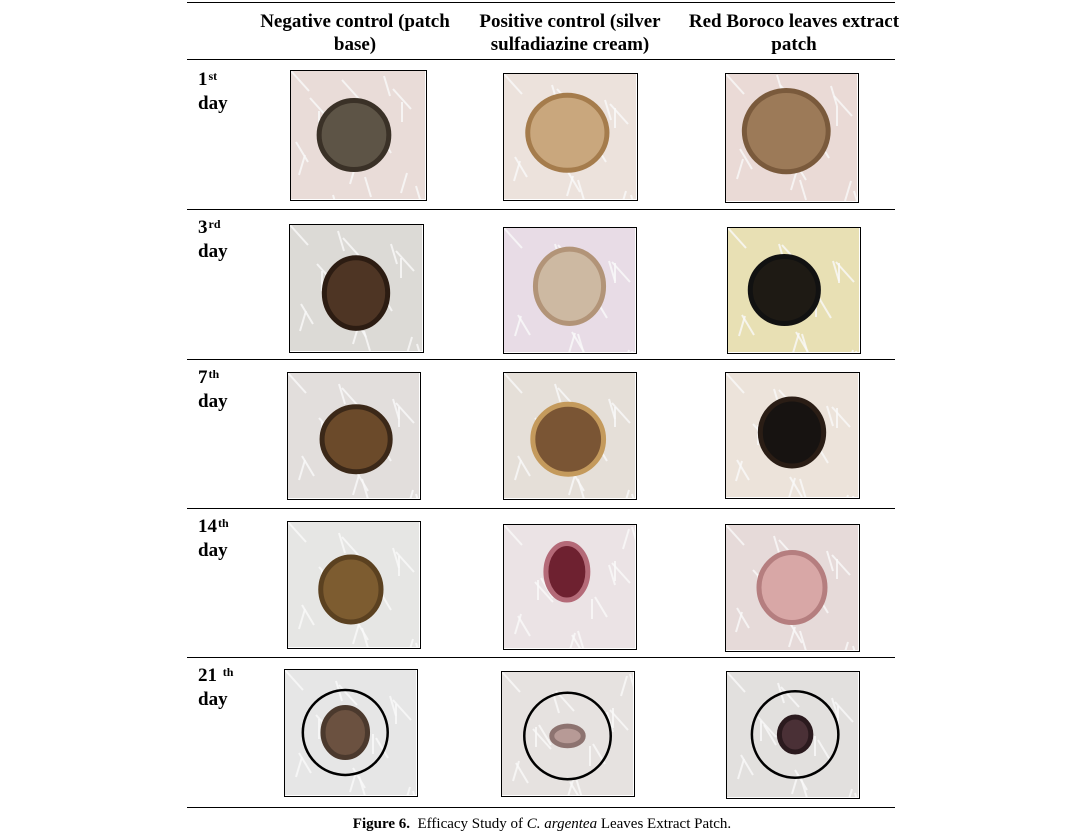 The width and height of the screenshot is (1084, 838). What do you see at coordinates (214, 224) in the screenshot?
I see `day-suffix: rd` at bounding box center [214, 224].